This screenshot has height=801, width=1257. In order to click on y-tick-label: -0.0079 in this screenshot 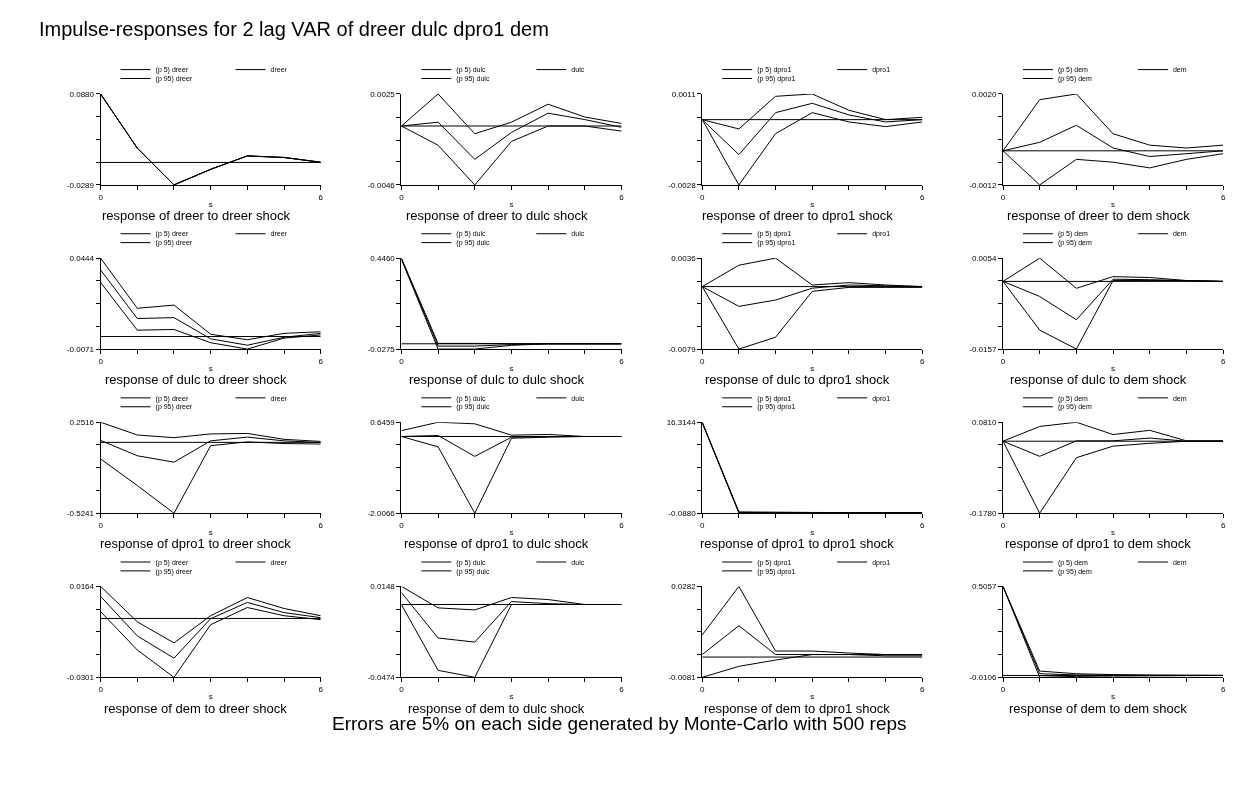, I will do `click(682, 349)`.